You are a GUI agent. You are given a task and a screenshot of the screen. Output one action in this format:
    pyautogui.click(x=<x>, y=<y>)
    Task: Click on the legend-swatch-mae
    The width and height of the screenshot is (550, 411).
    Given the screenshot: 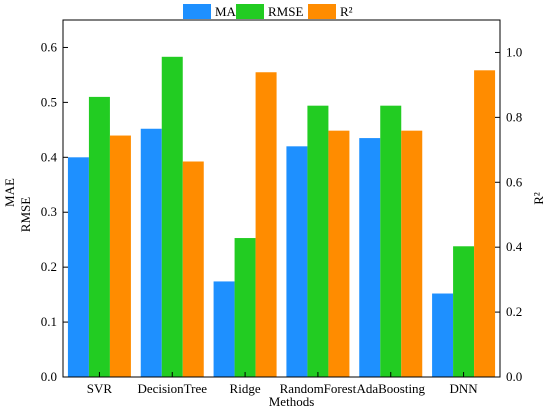 What is the action you would take?
    pyautogui.click(x=197, y=11)
    